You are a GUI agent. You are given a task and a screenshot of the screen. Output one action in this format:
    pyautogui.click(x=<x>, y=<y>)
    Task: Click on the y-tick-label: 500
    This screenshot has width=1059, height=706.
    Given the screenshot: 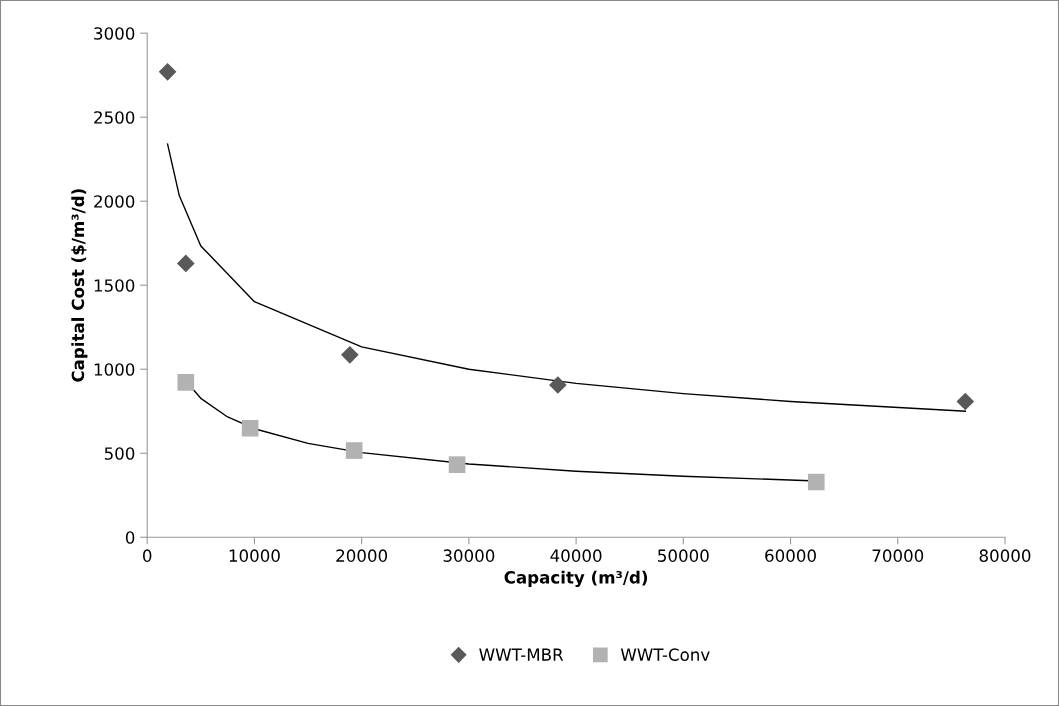 What is the action you would take?
    pyautogui.click(x=119, y=453)
    